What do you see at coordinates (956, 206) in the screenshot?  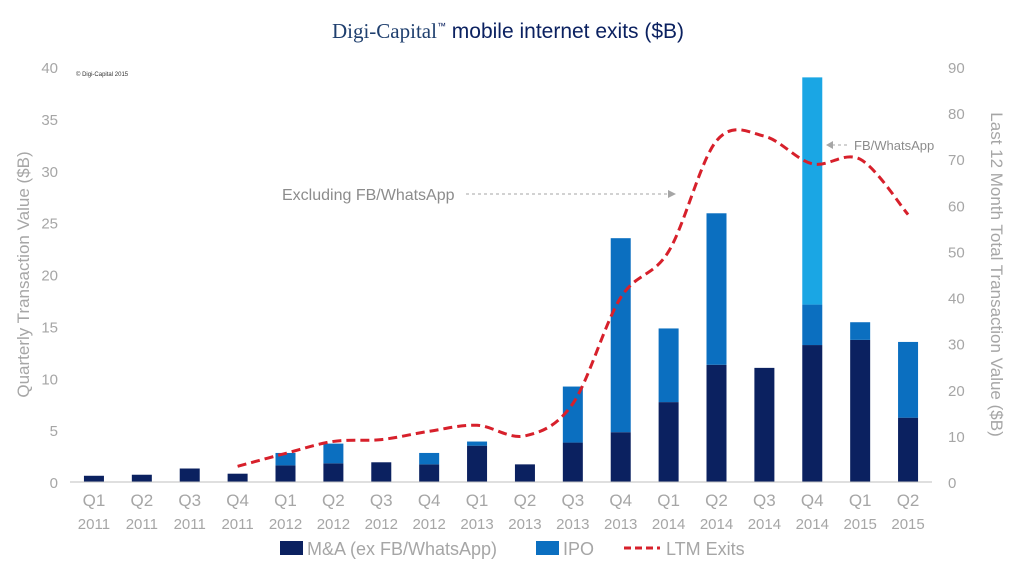 I see `y-right-tick-label: 60` at bounding box center [956, 206].